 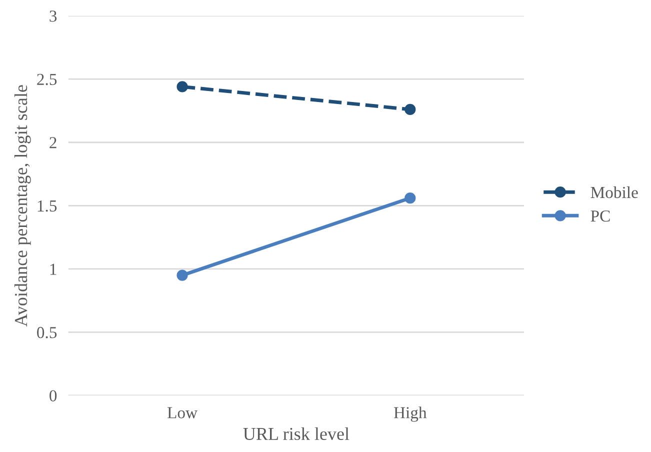 What do you see at coordinates (53, 142) in the screenshot?
I see `y-tick-label: 2` at bounding box center [53, 142].